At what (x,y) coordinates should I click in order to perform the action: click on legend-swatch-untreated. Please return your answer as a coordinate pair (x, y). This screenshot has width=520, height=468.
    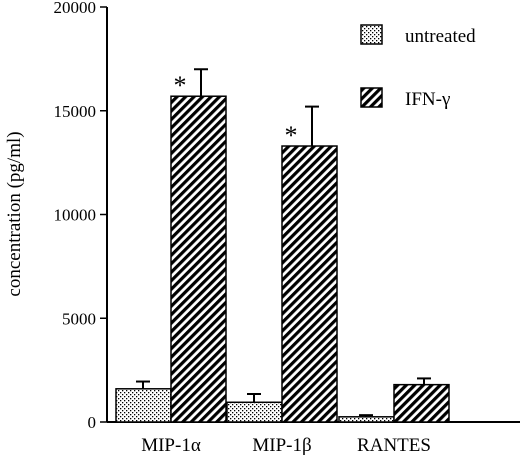
    Looking at the image, I should click on (371, 34).